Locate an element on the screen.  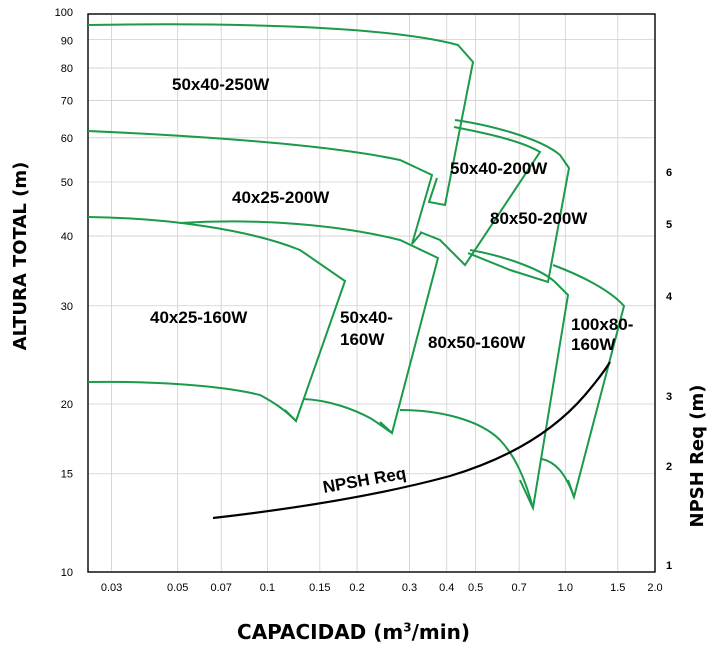
curve-40x25-160w-small is located at coordinates (192, 401).